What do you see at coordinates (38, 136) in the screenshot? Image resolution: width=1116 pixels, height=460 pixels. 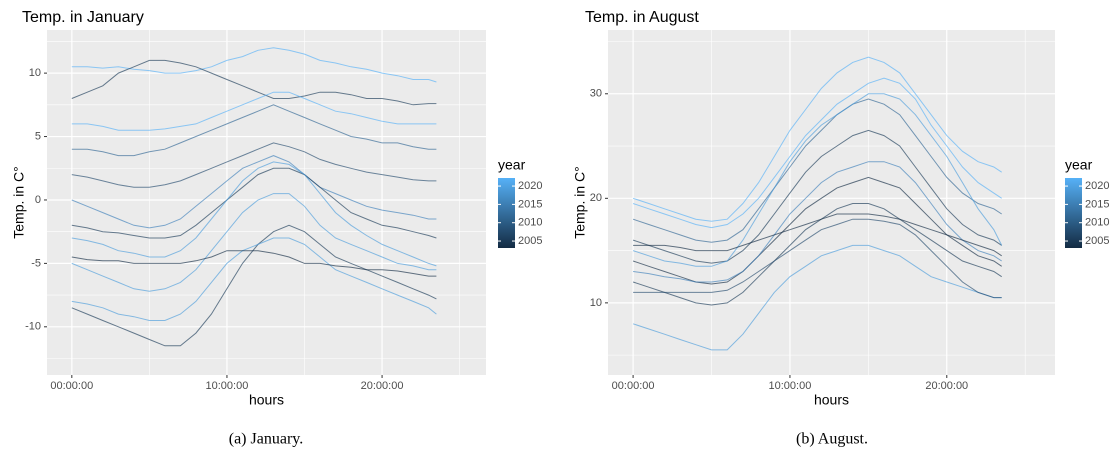 I see `y-tick-label: 5` at bounding box center [38, 136].